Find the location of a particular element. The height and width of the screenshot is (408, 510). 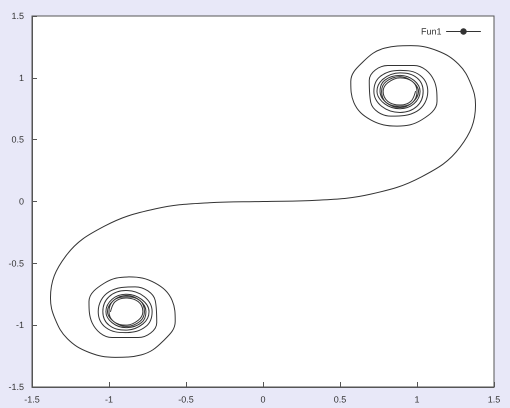

y-tick-label: -1 is located at coordinates (20, 325).